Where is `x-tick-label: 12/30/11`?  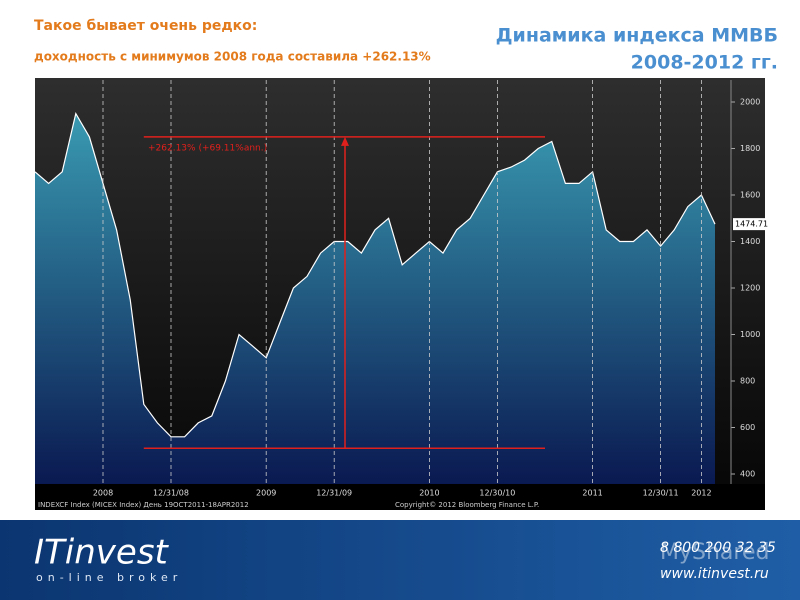
x-tick-label: 12/30/11 is located at coordinates (661, 493).